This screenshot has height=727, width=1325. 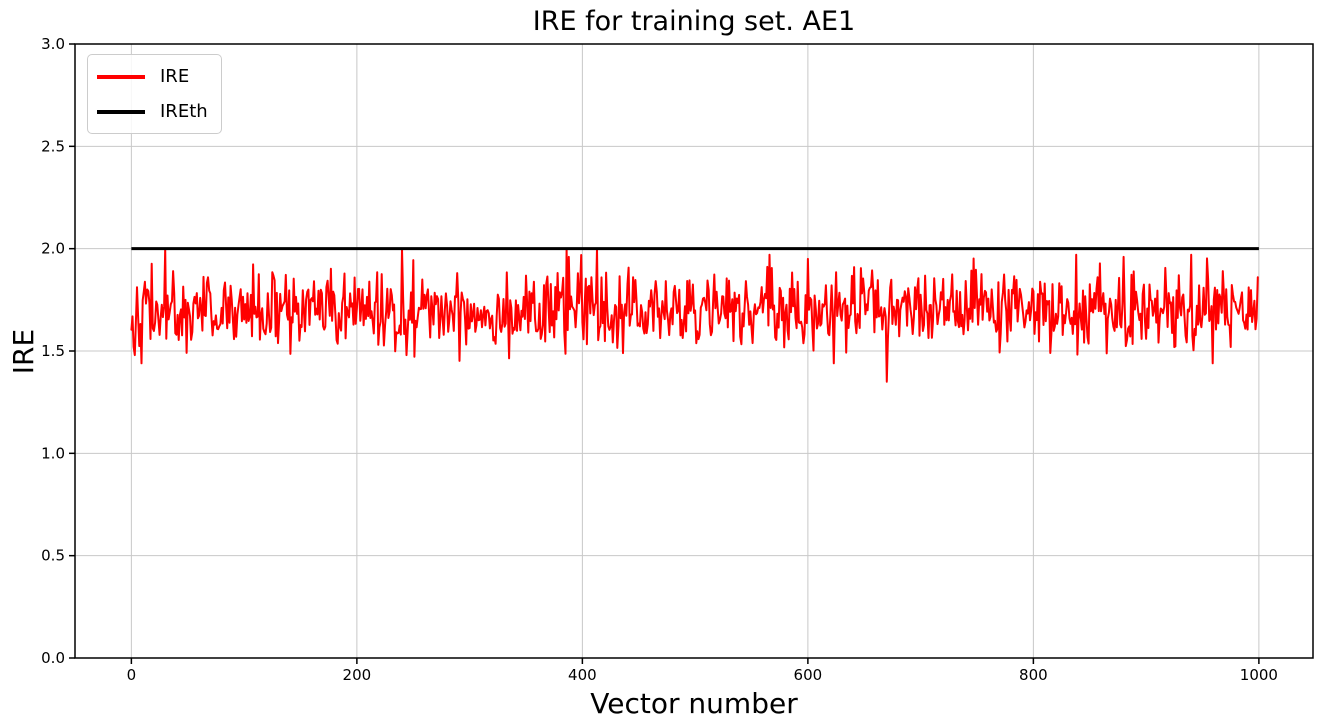 I want to click on x-tick-label: 800, so click(x=1033, y=675).